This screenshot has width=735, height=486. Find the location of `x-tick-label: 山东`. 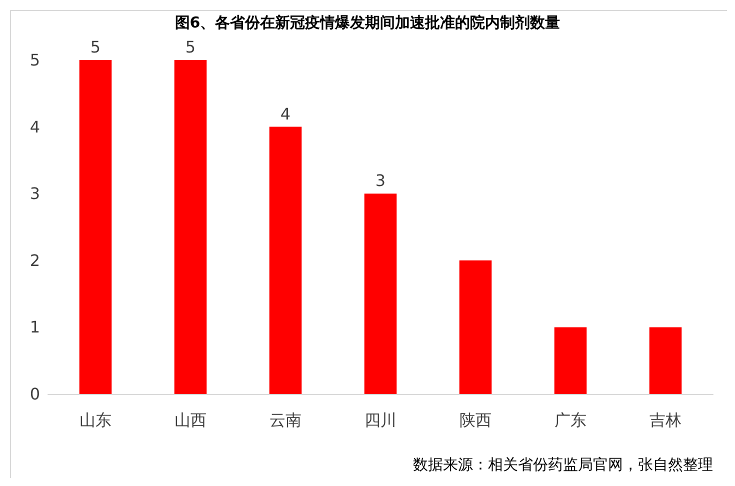

x-tick-label: 山东 is located at coordinates (96, 420).